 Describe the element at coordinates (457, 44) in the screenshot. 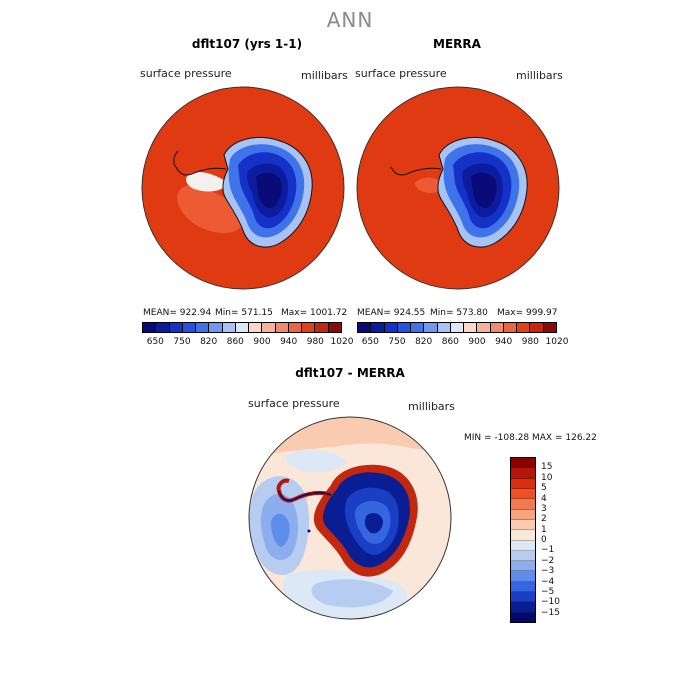

I see `obs-panel-title: MERRA` at that location.